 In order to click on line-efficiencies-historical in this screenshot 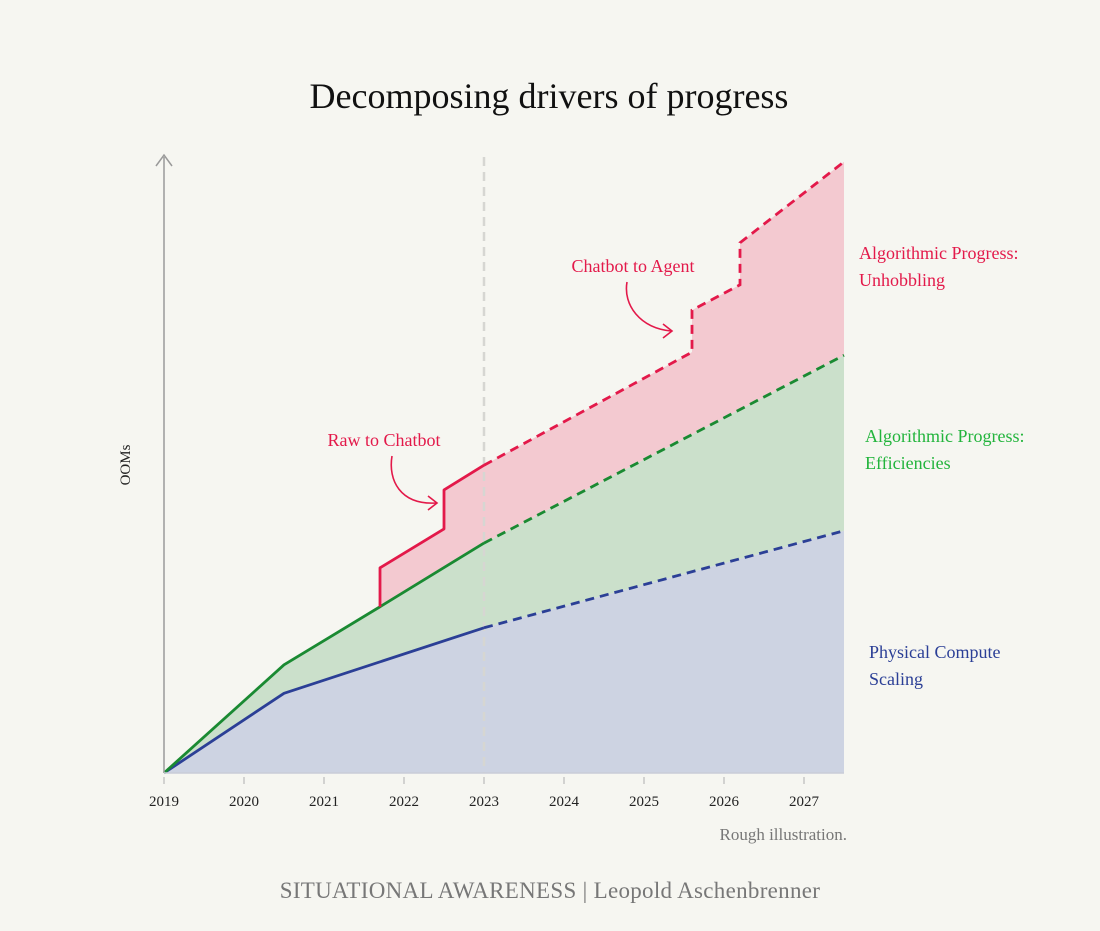, I will do `click(324, 658)`.